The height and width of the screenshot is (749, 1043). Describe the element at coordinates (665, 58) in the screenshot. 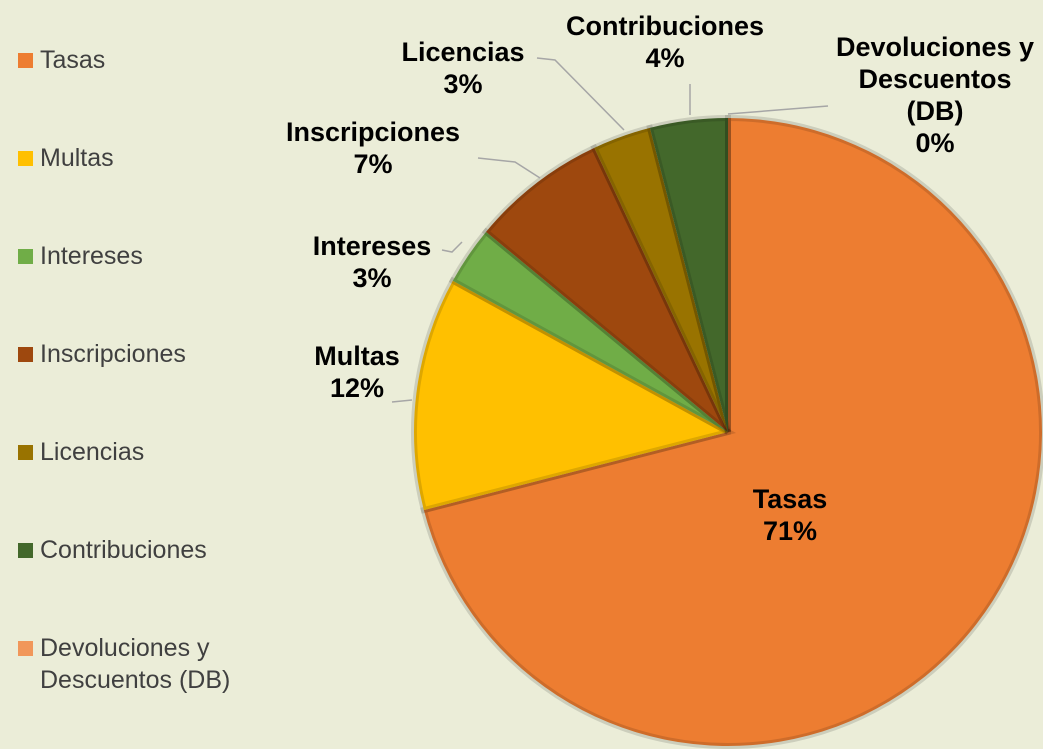

I see `data-label-value: 4%` at that location.